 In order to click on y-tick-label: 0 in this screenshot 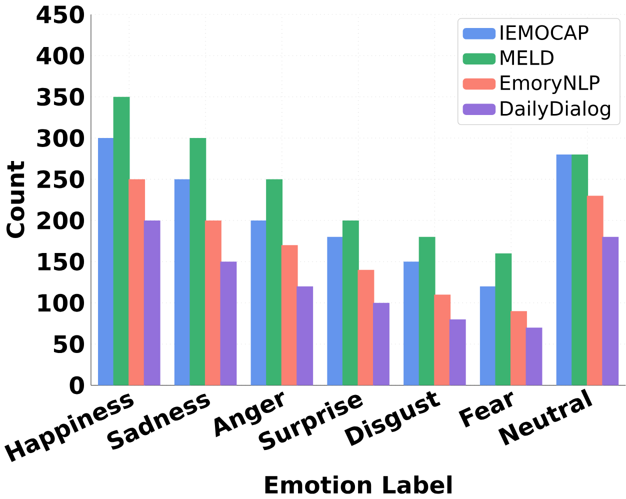, I will do `click(77, 385)`.